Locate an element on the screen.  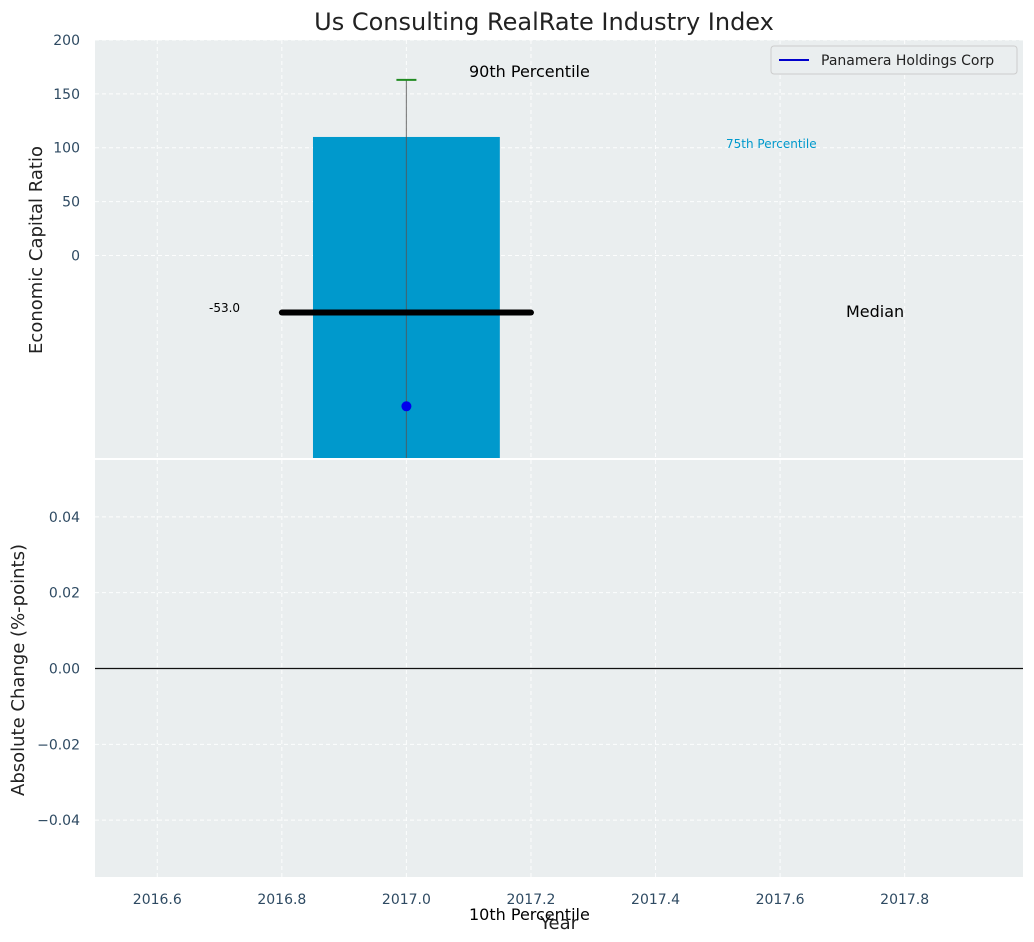
top-y-ticks: 0 50 100 150 200 is located at coordinates (66, 148).